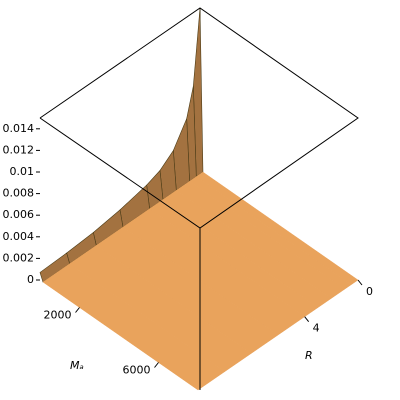 This screenshot has width=400, height=400. Describe the element at coordinates (30, 279) in the screenshot. I see `z-tick-label: 0` at that location.